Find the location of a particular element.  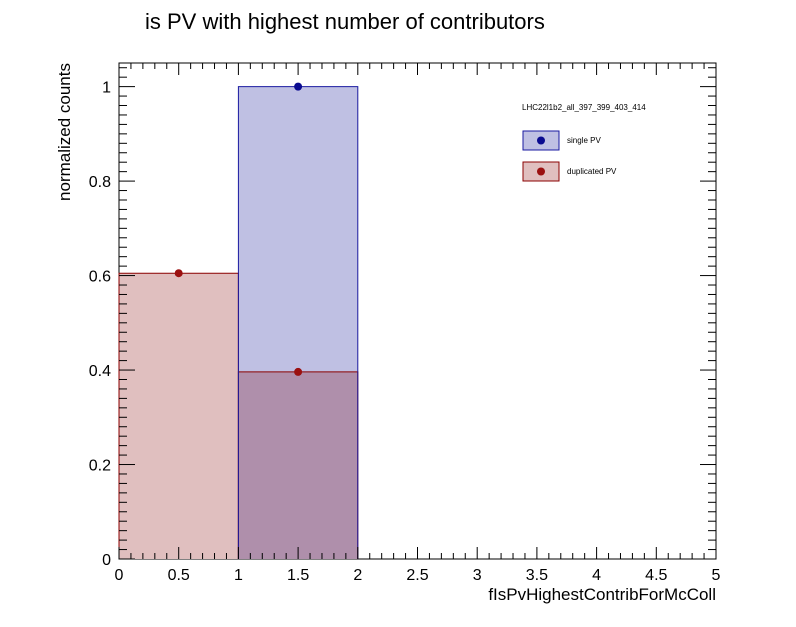

legend-label: single PV is located at coordinates (584, 140).